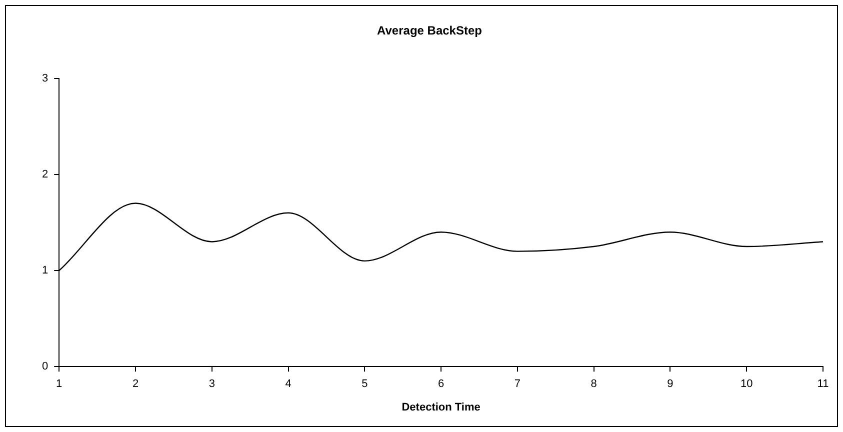 The height and width of the screenshot is (432, 843). What do you see at coordinates (593, 384) in the screenshot?
I see `x-tick-label: 8` at bounding box center [593, 384].